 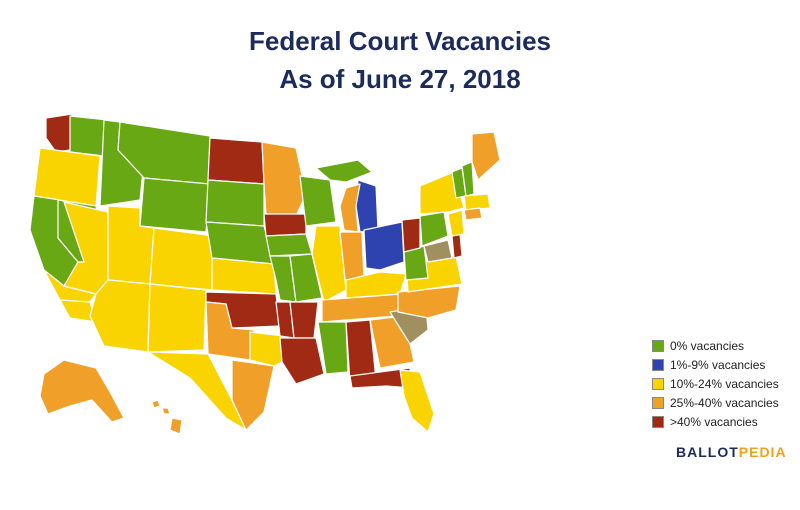 I want to click on district-western-missouri, so click(x=283, y=279).